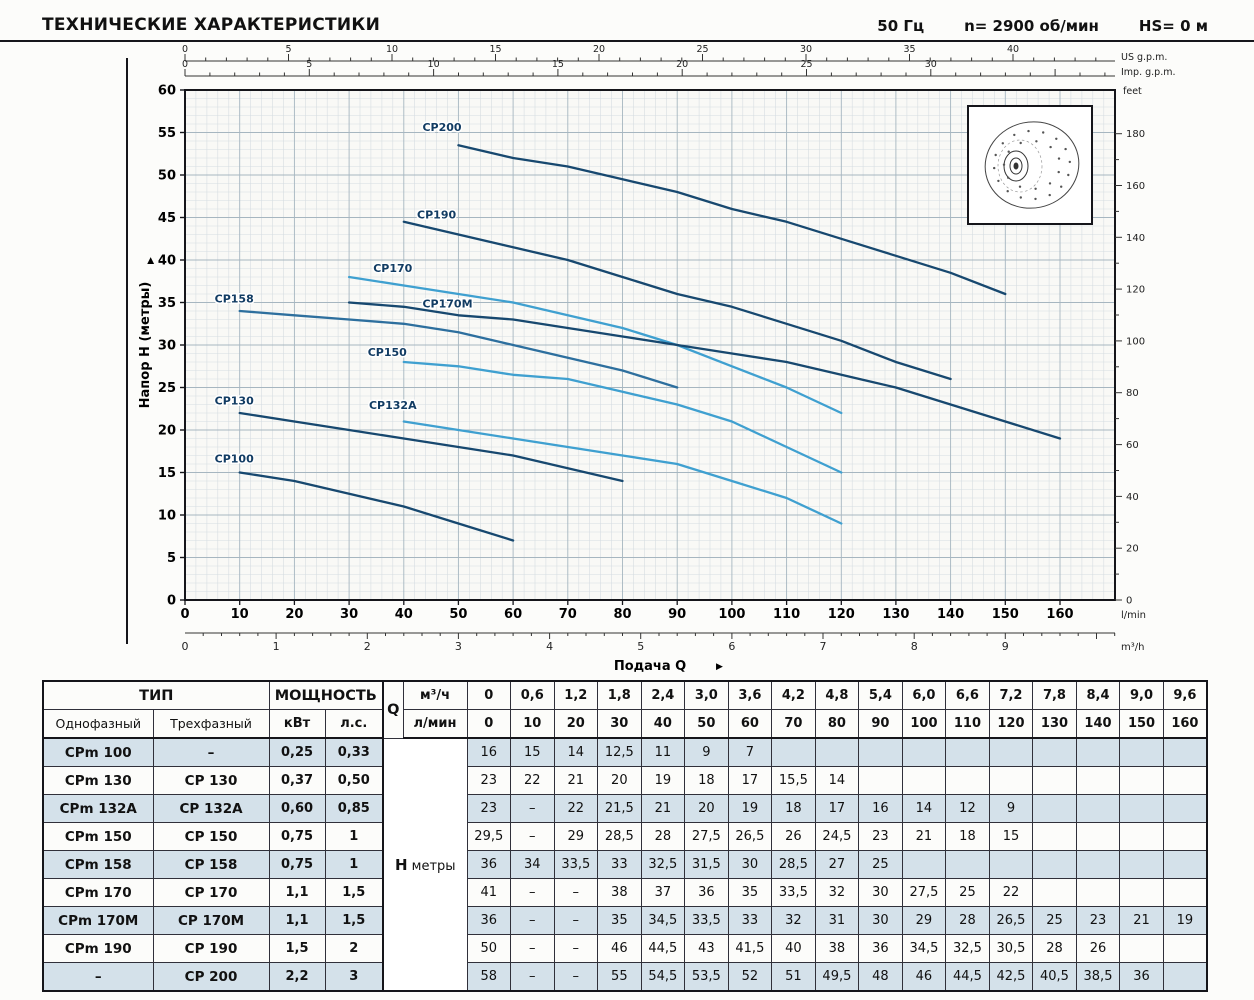 Image resolution: width=1254 pixels, height=1000 pixels. I want to click on h-value-cell: 30,5, so click(1011, 948).